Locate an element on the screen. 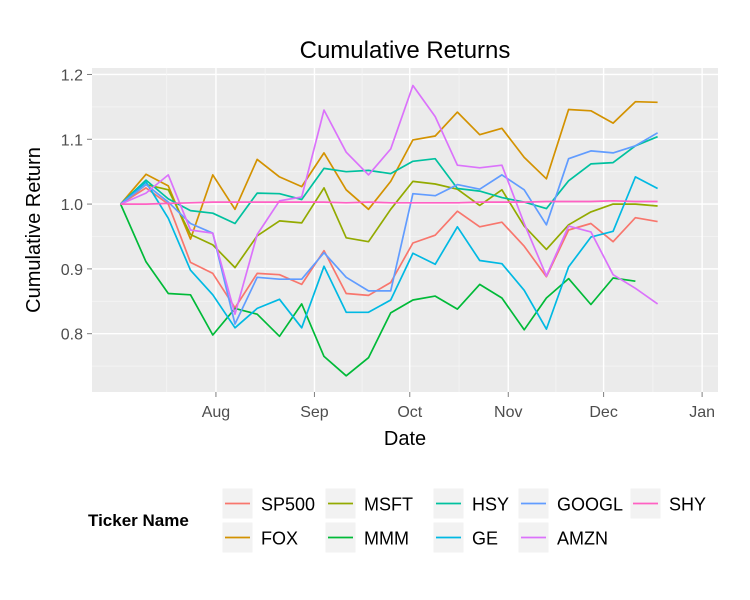 This screenshot has width=750, height=600. y-tick-label: 0.9 is located at coordinates (72, 270).